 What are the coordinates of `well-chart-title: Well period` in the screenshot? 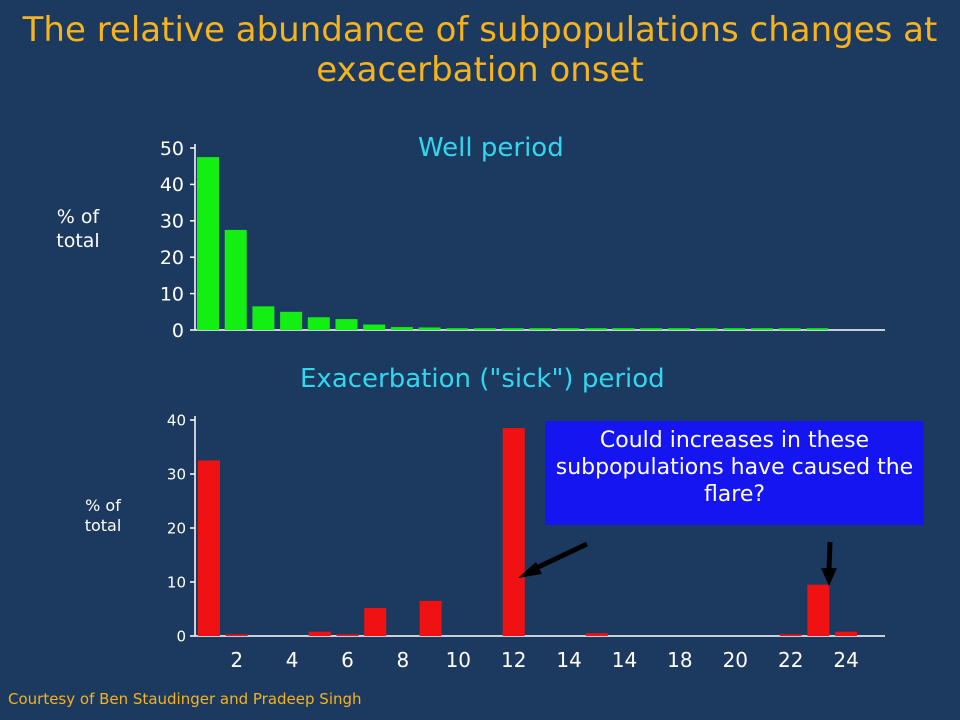 It's located at (491, 148).